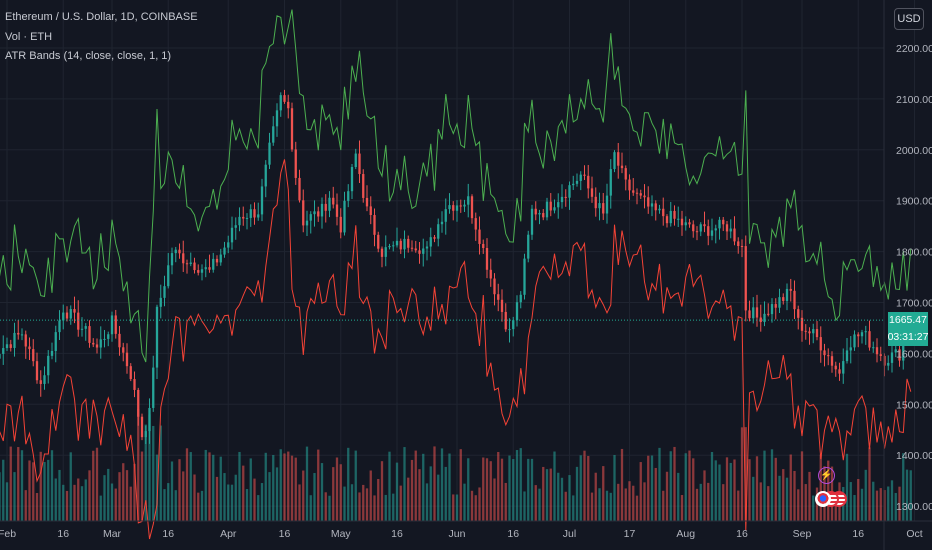 The height and width of the screenshot is (550, 932). I want to click on time-tick-label: 16, so click(168, 534).